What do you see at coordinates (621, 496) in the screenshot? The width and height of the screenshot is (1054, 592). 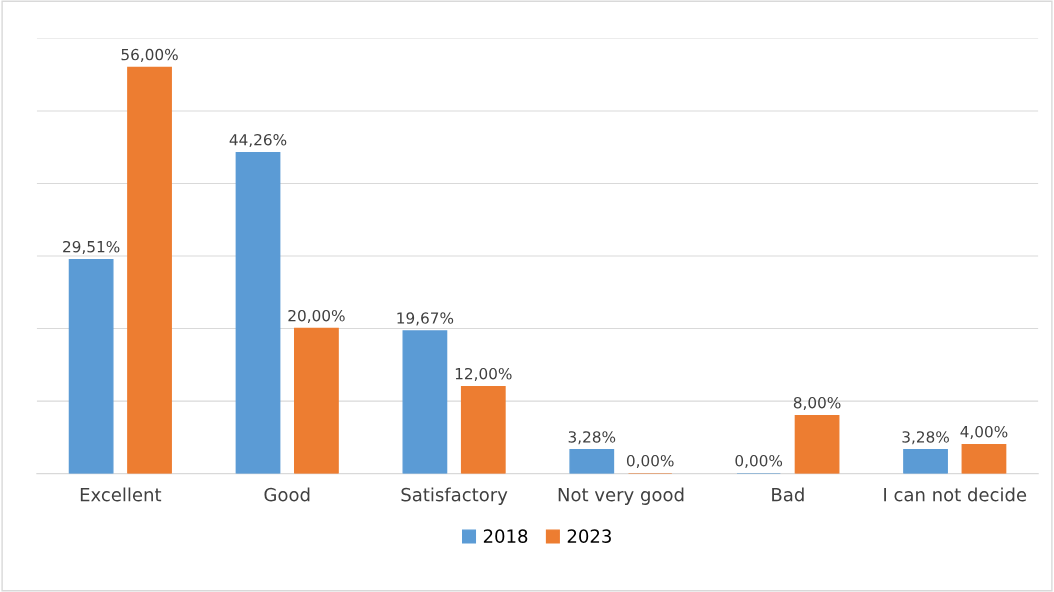 I see `x-tick-label: Not very good` at bounding box center [621, 496].